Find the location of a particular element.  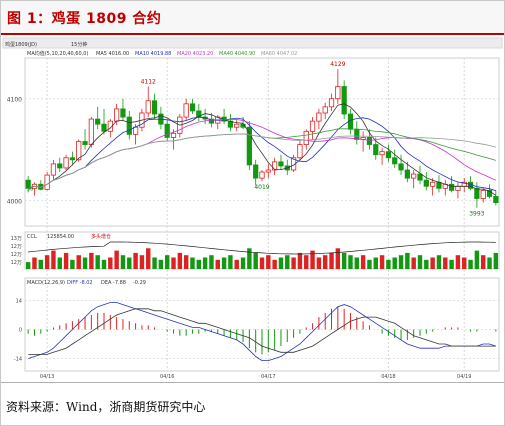

source-divider is located at coordinates (252, 382).